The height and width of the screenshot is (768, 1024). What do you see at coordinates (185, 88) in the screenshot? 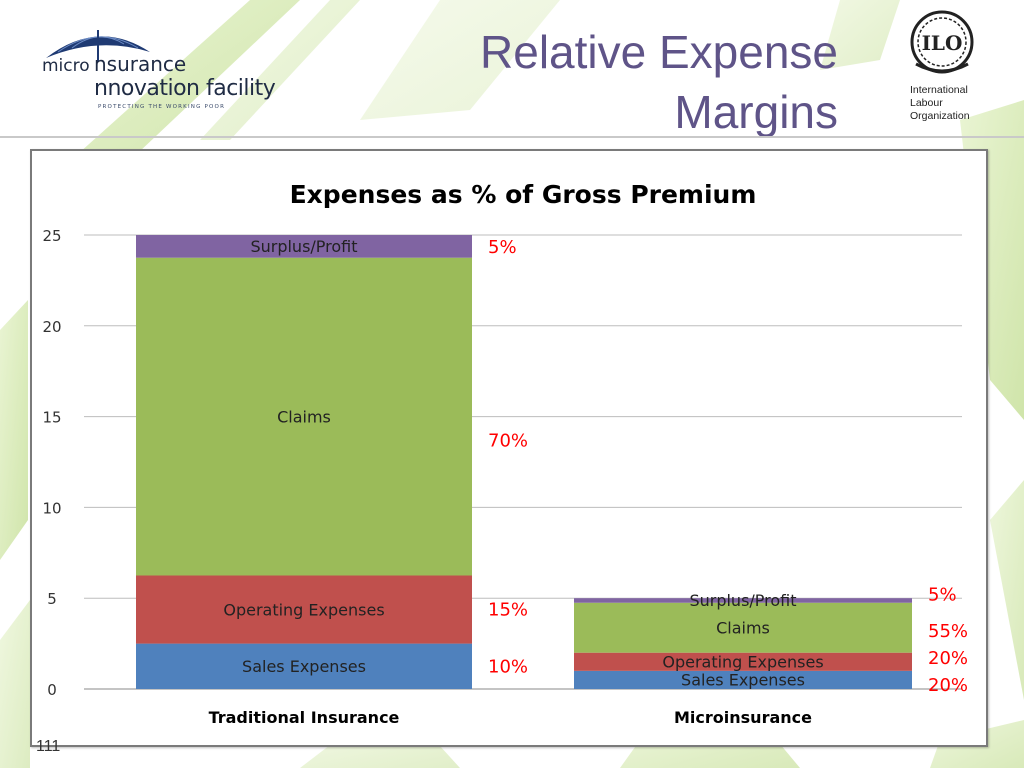
I see `logo-word-innovation: nnovation facility` at bounding box center [185, 88].